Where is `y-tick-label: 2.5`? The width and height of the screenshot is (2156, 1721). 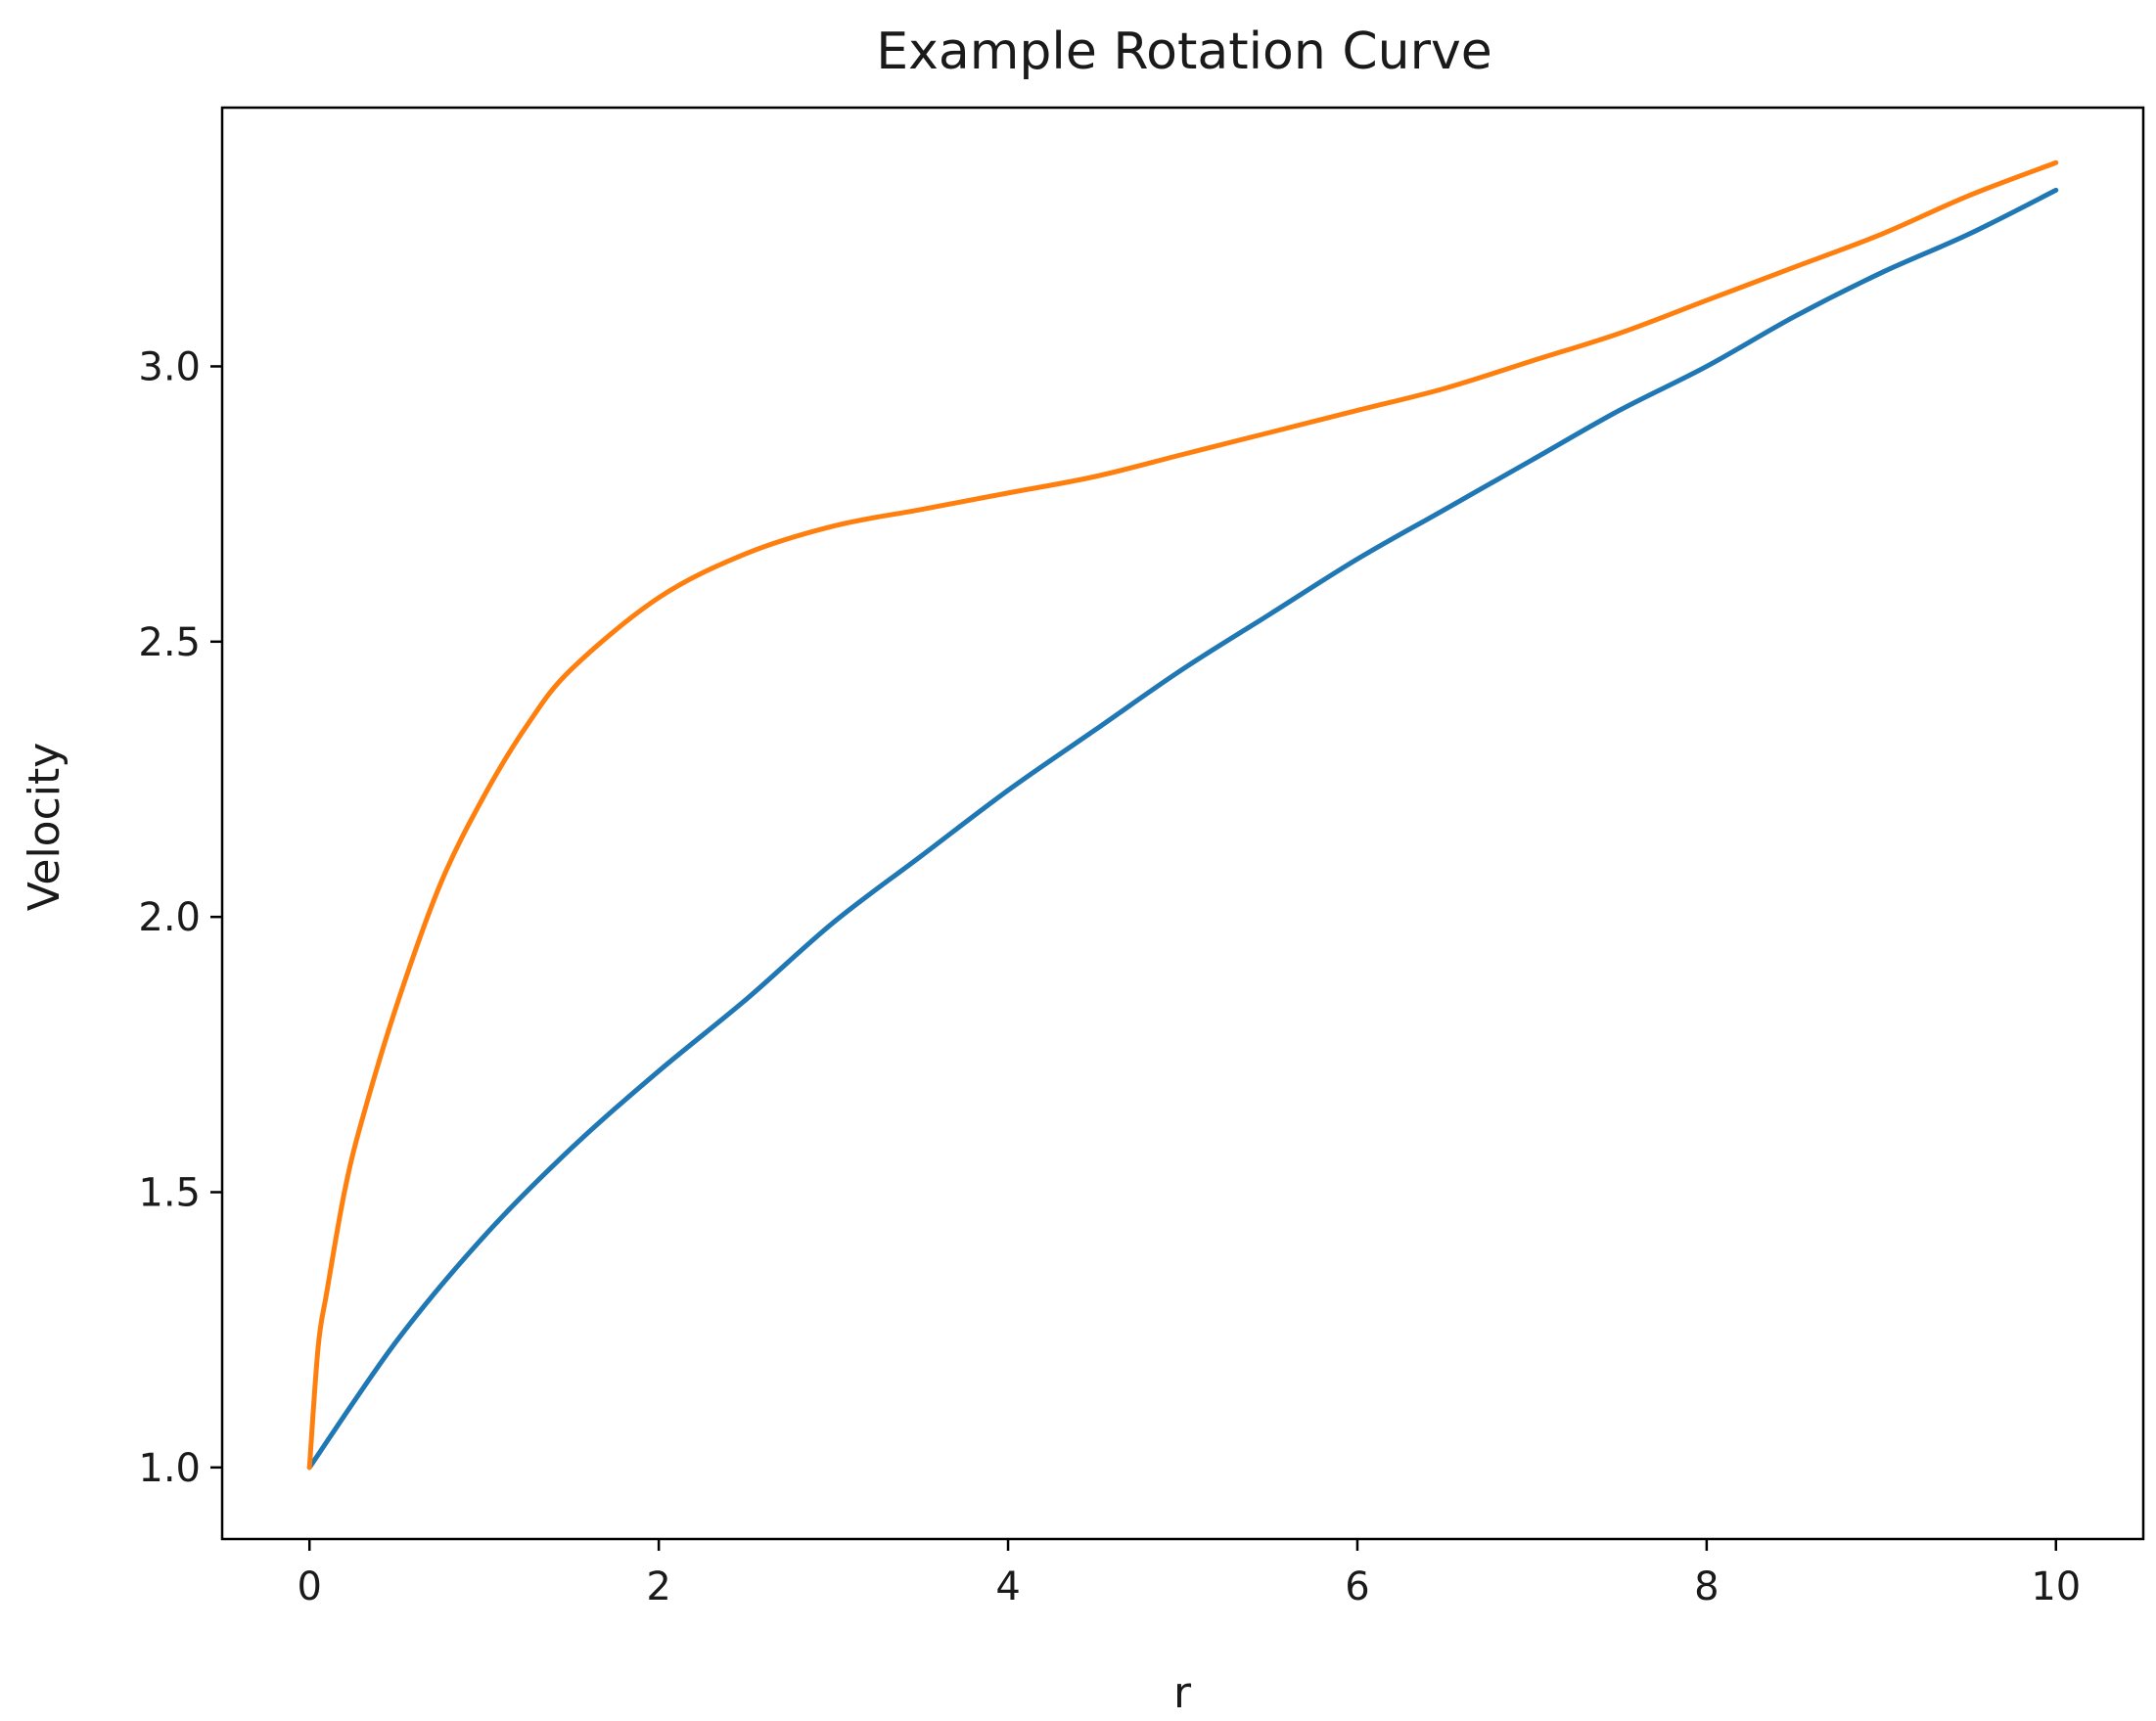
y-tick-label: 2.5 is located at coordinates (169, 642).